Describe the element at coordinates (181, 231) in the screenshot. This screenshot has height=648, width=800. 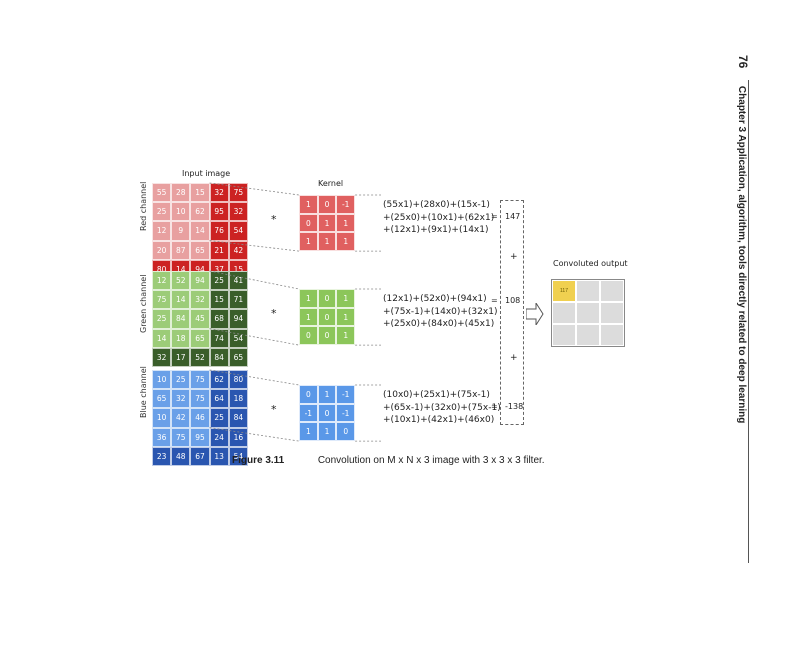
I see `matrix-cell: 9` at that location.